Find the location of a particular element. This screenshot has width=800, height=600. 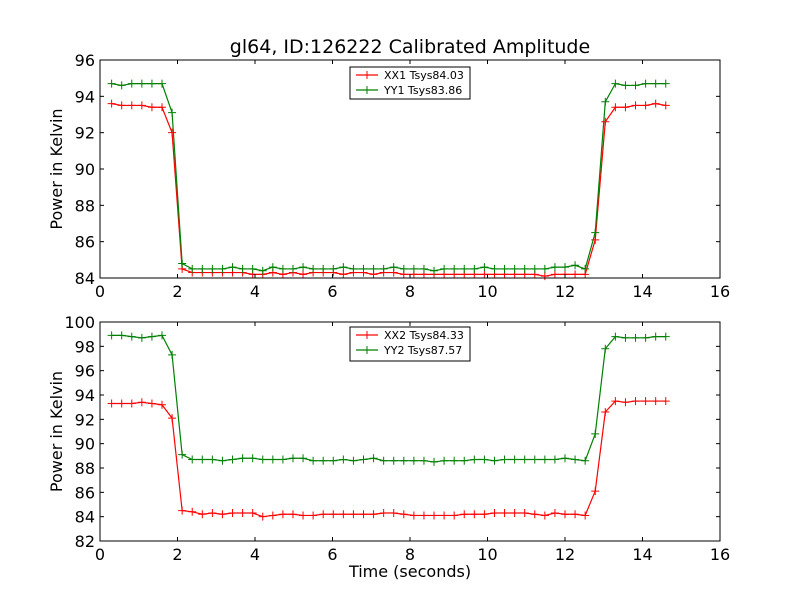

x-tick-label-1-6: 12 is located at coordinates (565, 554).